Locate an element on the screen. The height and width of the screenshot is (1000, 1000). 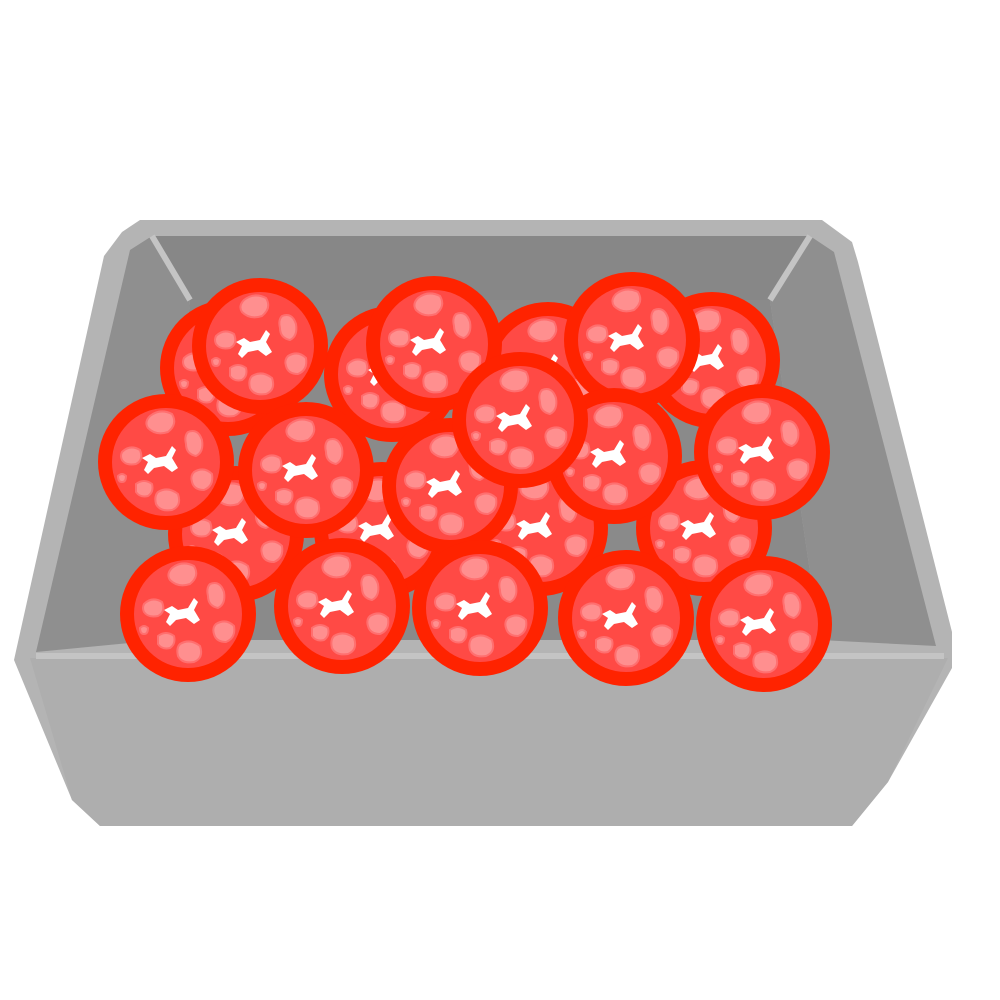
tray-interior-right is located at coordinates (853, 441).